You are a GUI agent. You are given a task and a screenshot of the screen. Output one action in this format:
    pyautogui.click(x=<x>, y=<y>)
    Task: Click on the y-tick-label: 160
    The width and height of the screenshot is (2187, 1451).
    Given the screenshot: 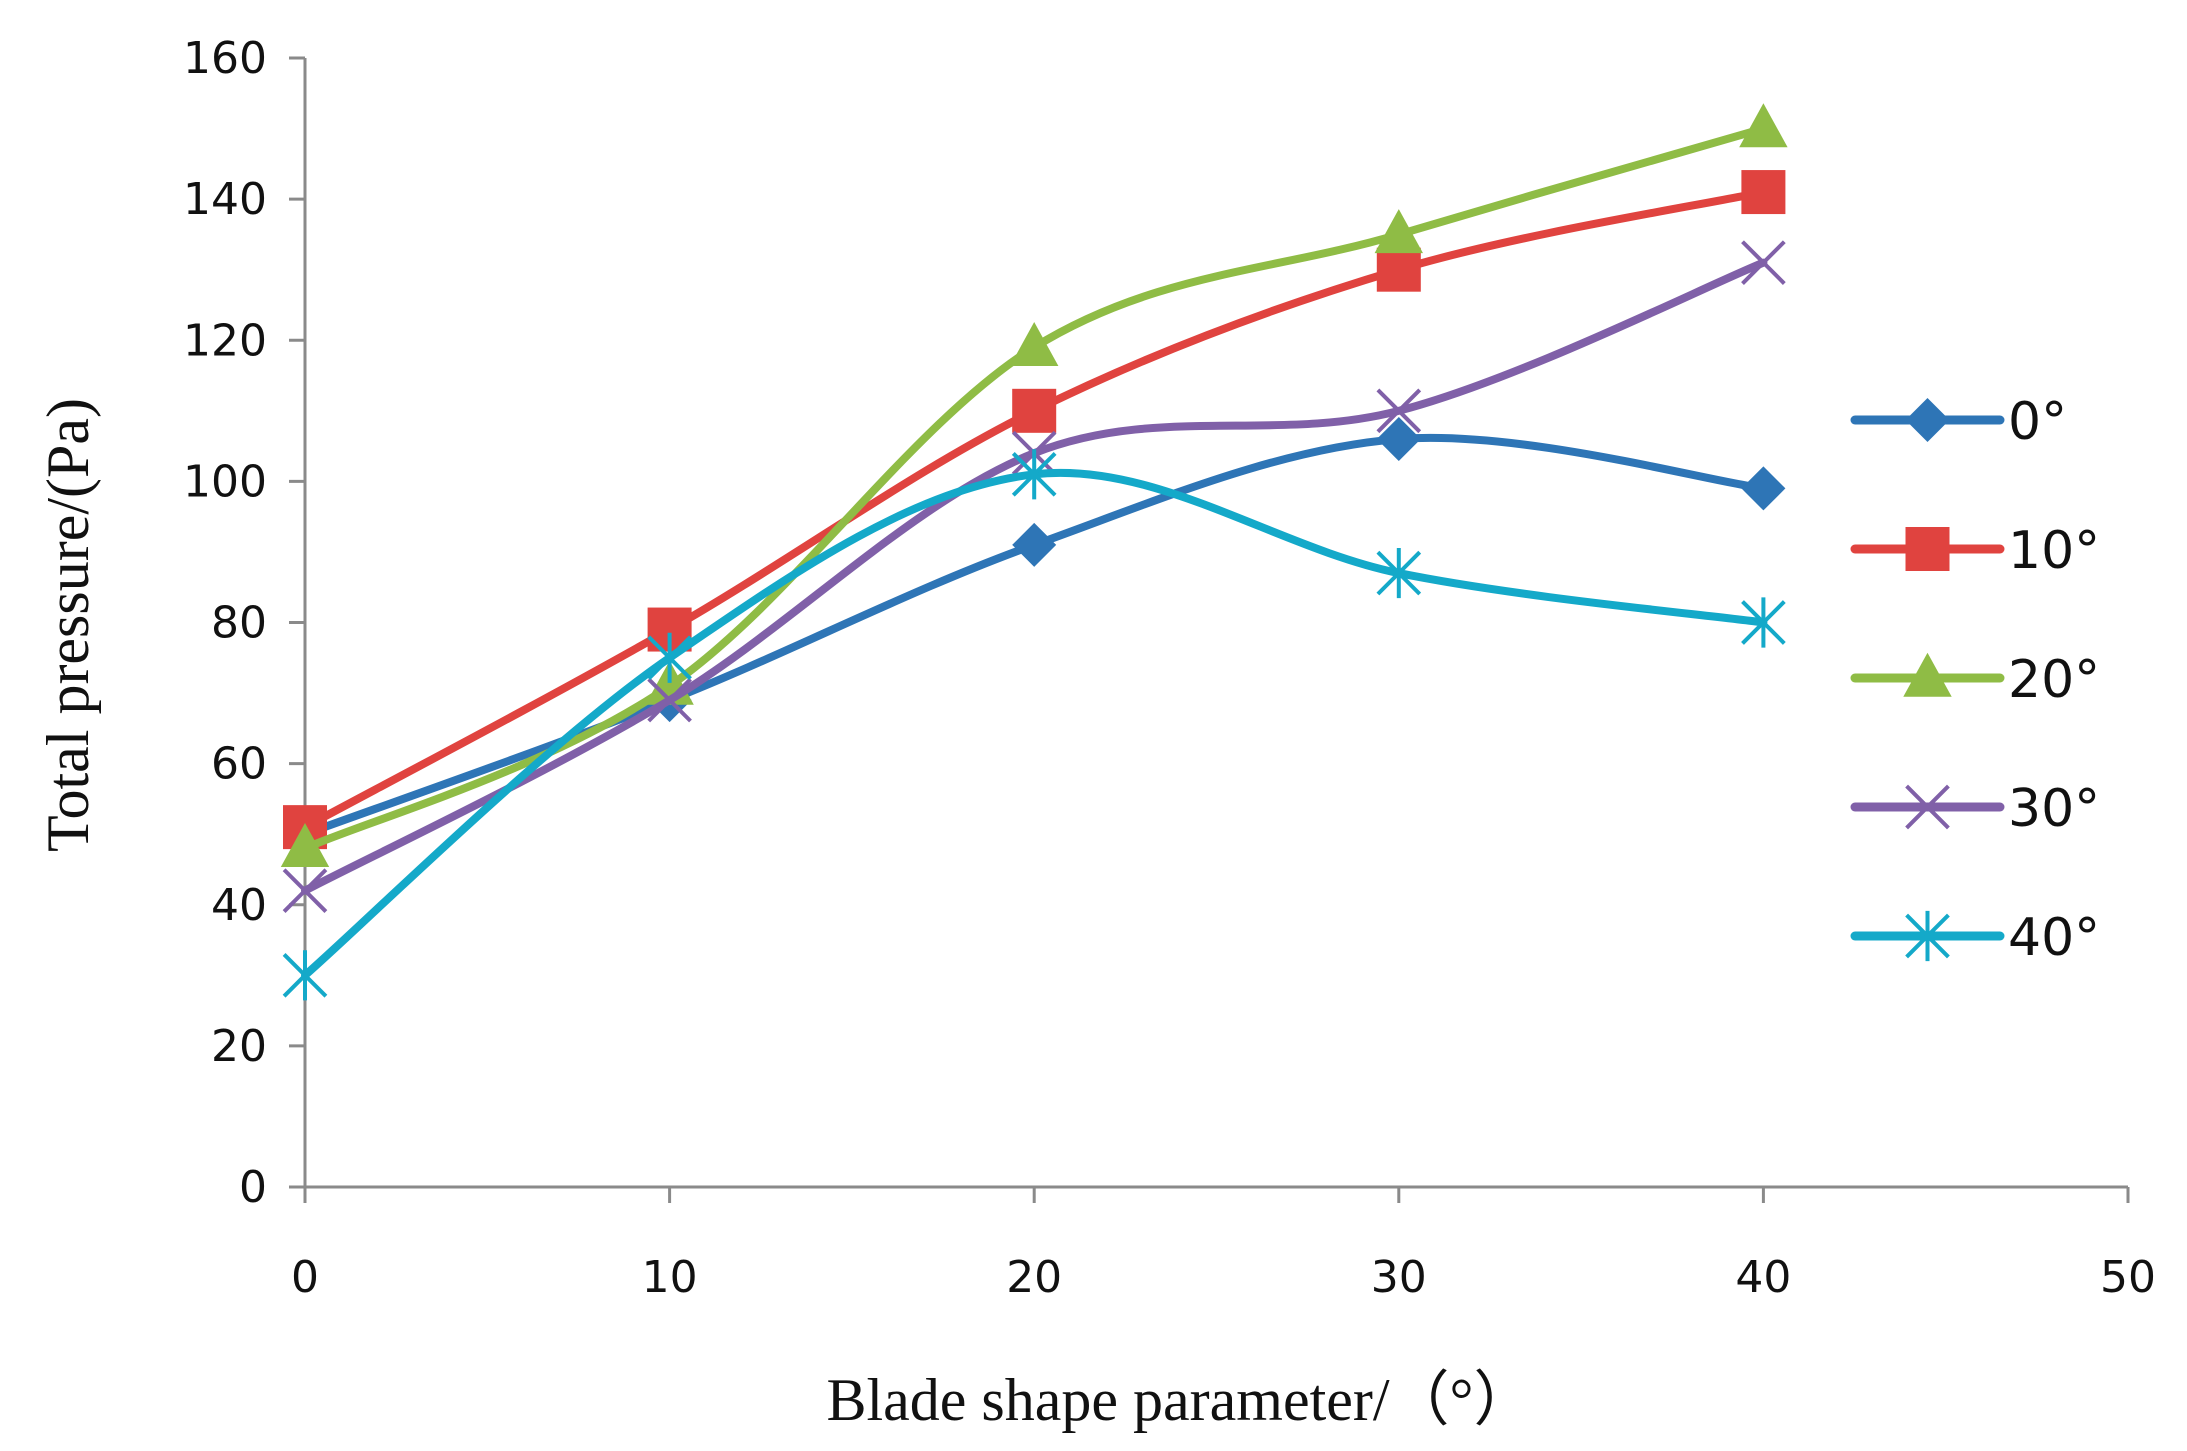 What is the action you would take?
    pyautogui.click(x=225, y=58)
    